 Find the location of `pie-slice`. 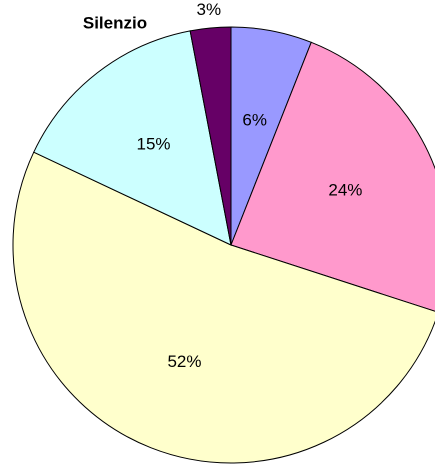

pie-slice is located at coordinates (210, 136).